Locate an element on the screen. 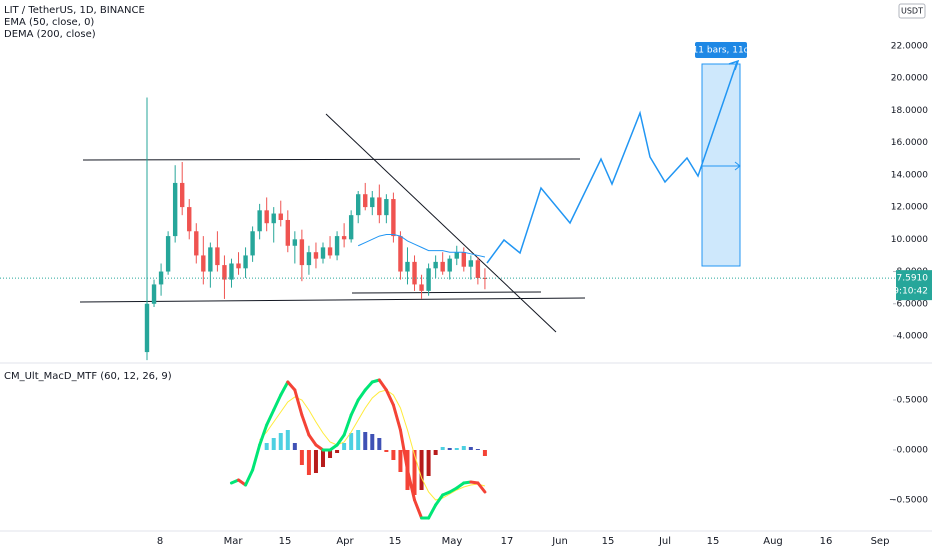 The width and height of the screenshot is (932, 554). range-box is located at coordinates (721, 165).